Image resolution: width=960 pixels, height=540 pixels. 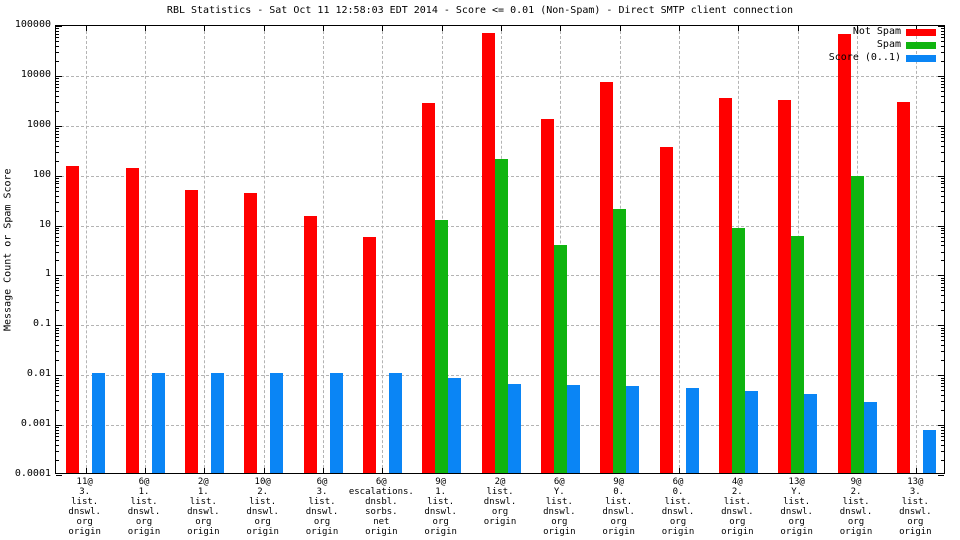 What do you see at coordinates (888, 44) in the screenshot?
I see `legend-label: Spam` at bounding box center [888, 44].